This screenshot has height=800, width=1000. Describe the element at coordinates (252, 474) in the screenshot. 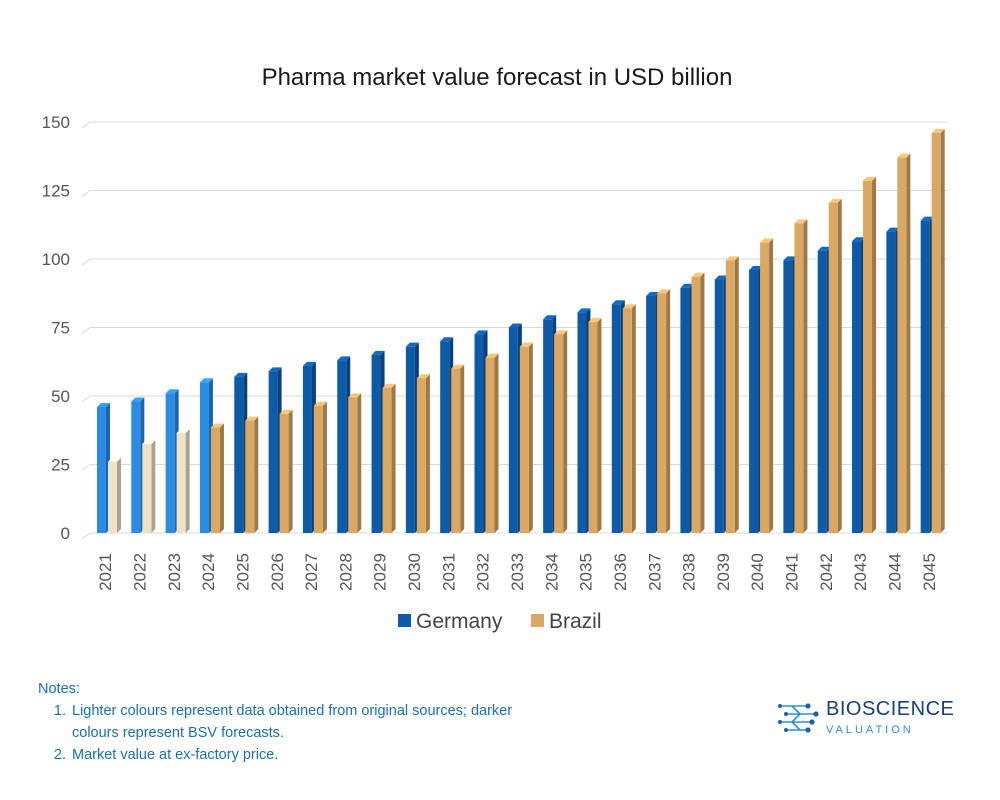

I see `bar-brazil-2025` at that location.